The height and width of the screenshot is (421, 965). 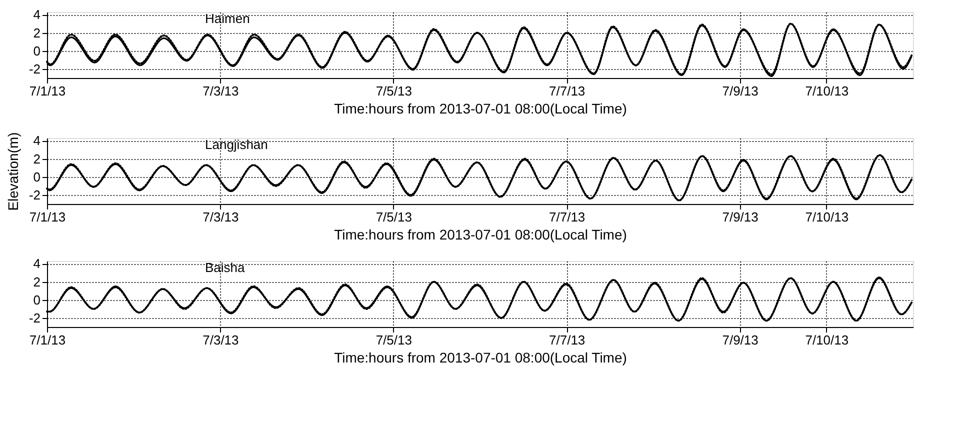 What do you see at coordinates (236, 144) in the screenshot?
I see `chart-title: Langjishan` at bounding box center [236, 144].